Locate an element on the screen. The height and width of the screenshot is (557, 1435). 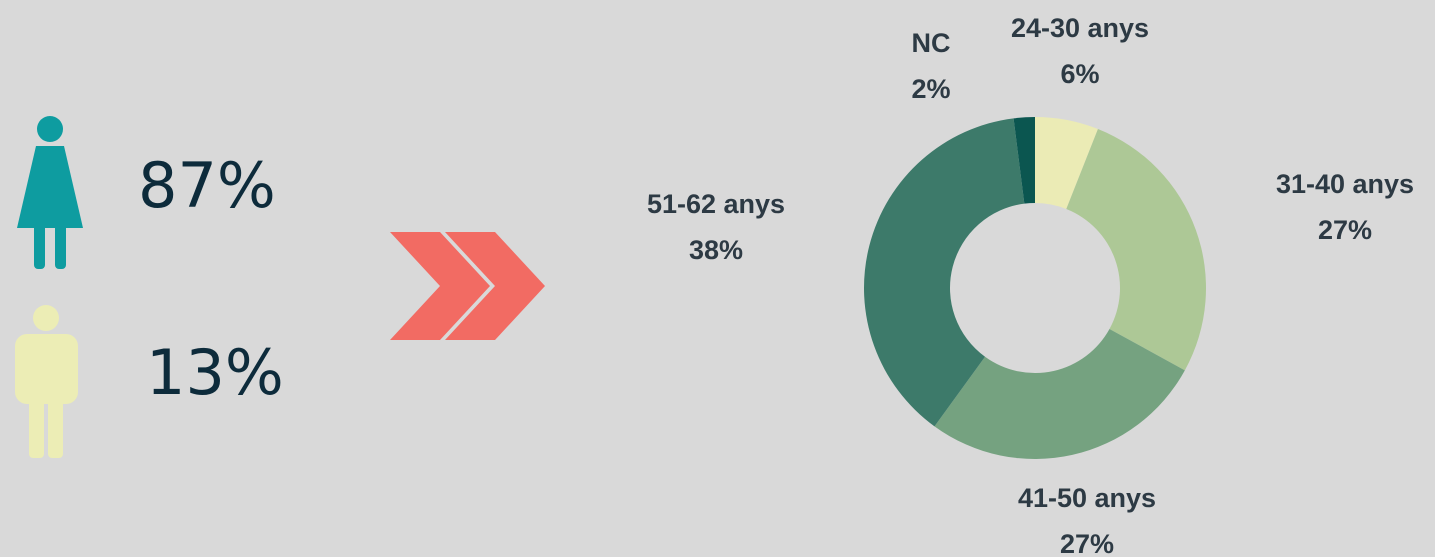
female-percent: 87% is located at coordinates (207, 185).